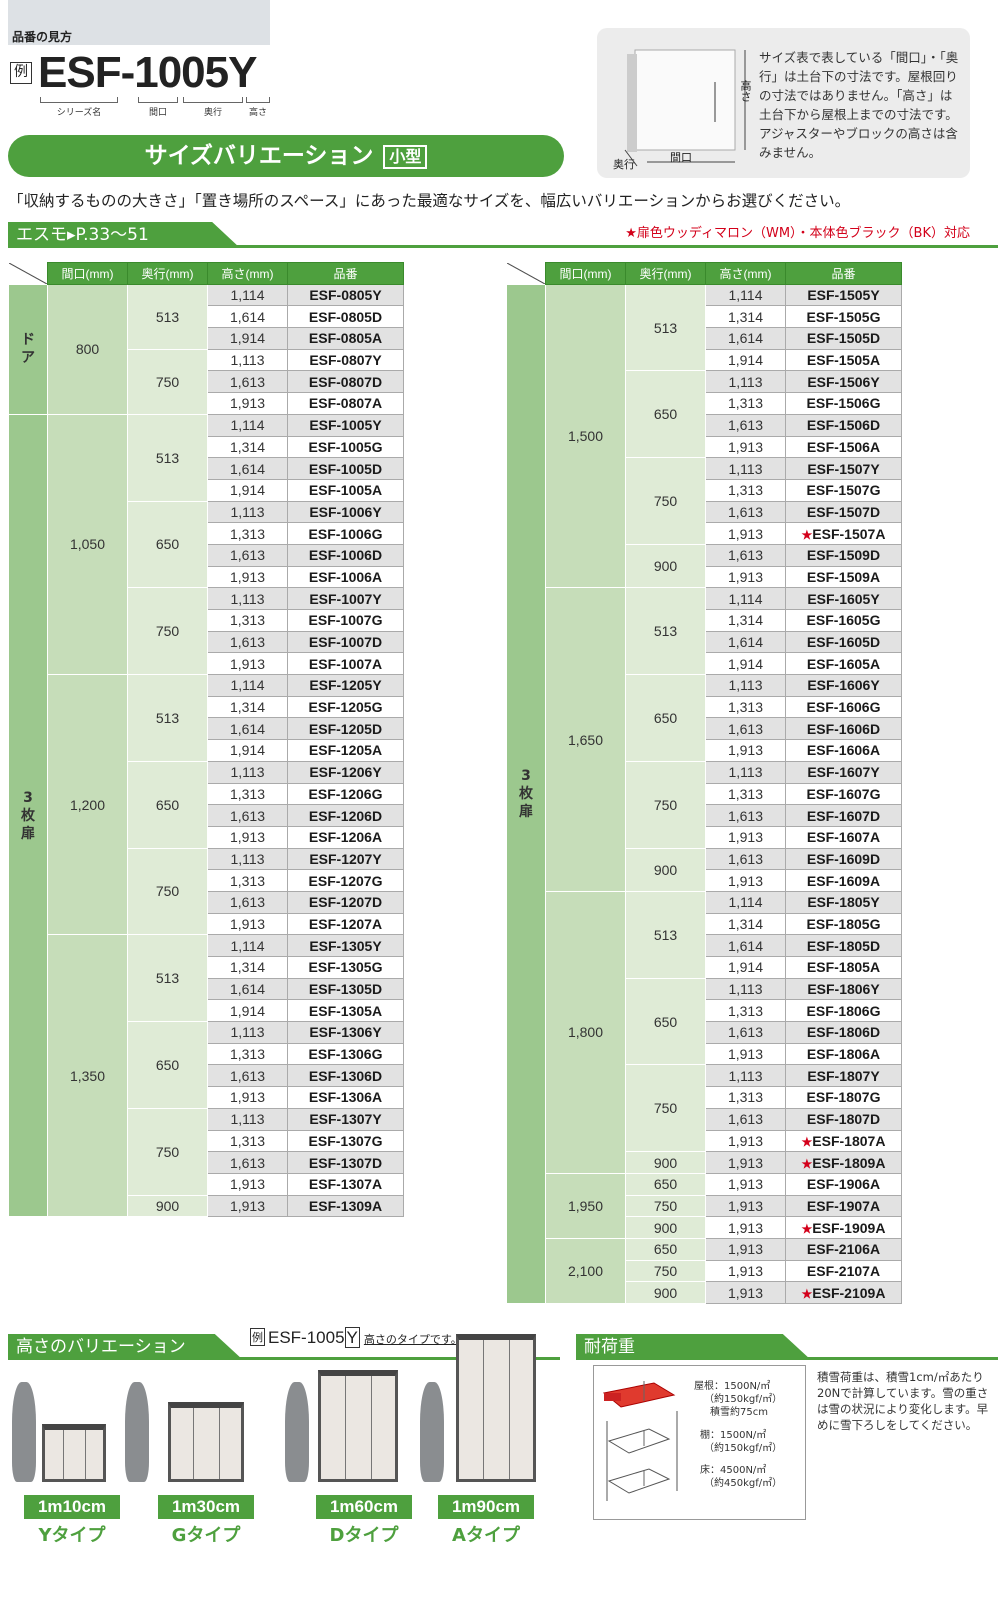  What do you see at coordinates (345, 576) in the screenshot?
I see `model-code: ESF-1006A` at bounding box center [345, 576].